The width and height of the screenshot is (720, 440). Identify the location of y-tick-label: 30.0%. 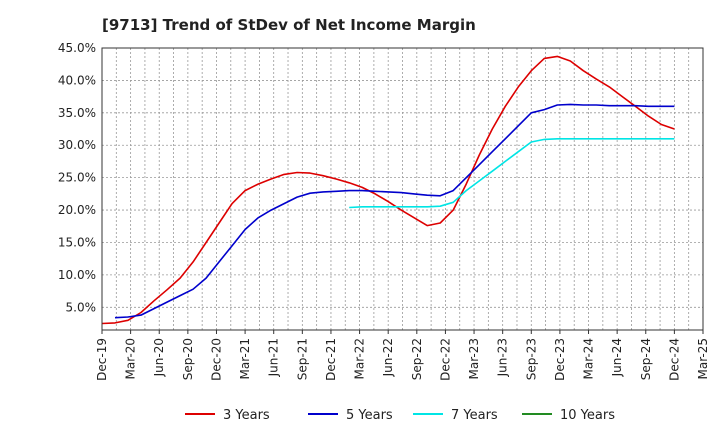
(77, 145).